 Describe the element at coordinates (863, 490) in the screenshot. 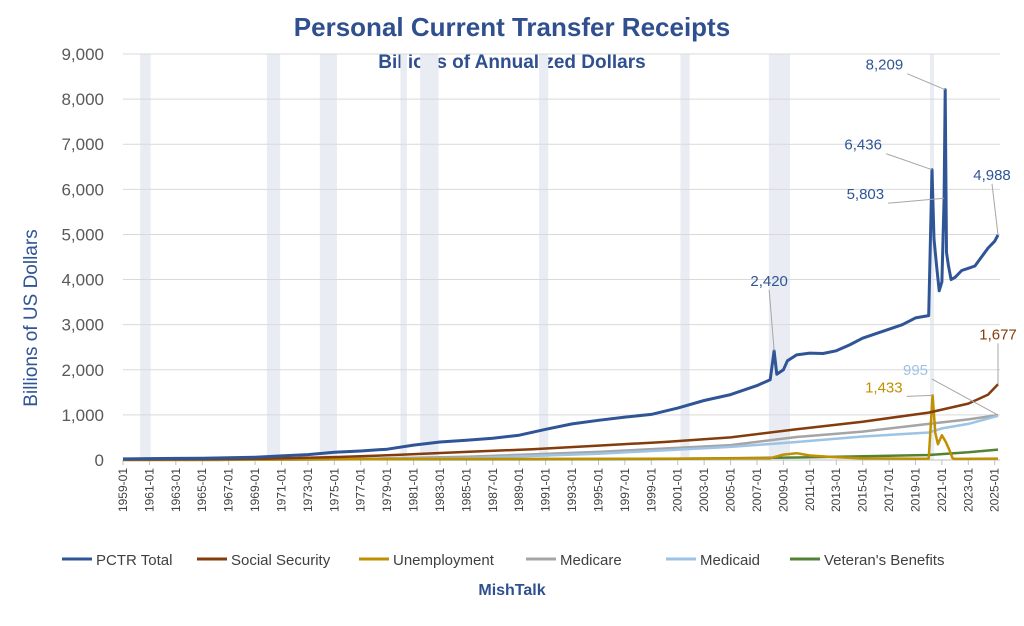

I see `x-tick-label: 2015-01` at that location.